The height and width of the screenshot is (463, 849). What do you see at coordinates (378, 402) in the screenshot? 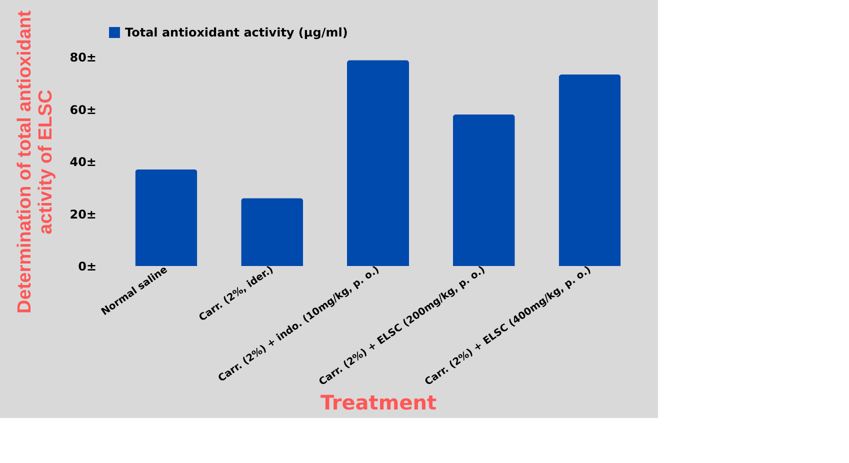
I see `x-axis-title: Treatment` at bounding box center [378, 402].